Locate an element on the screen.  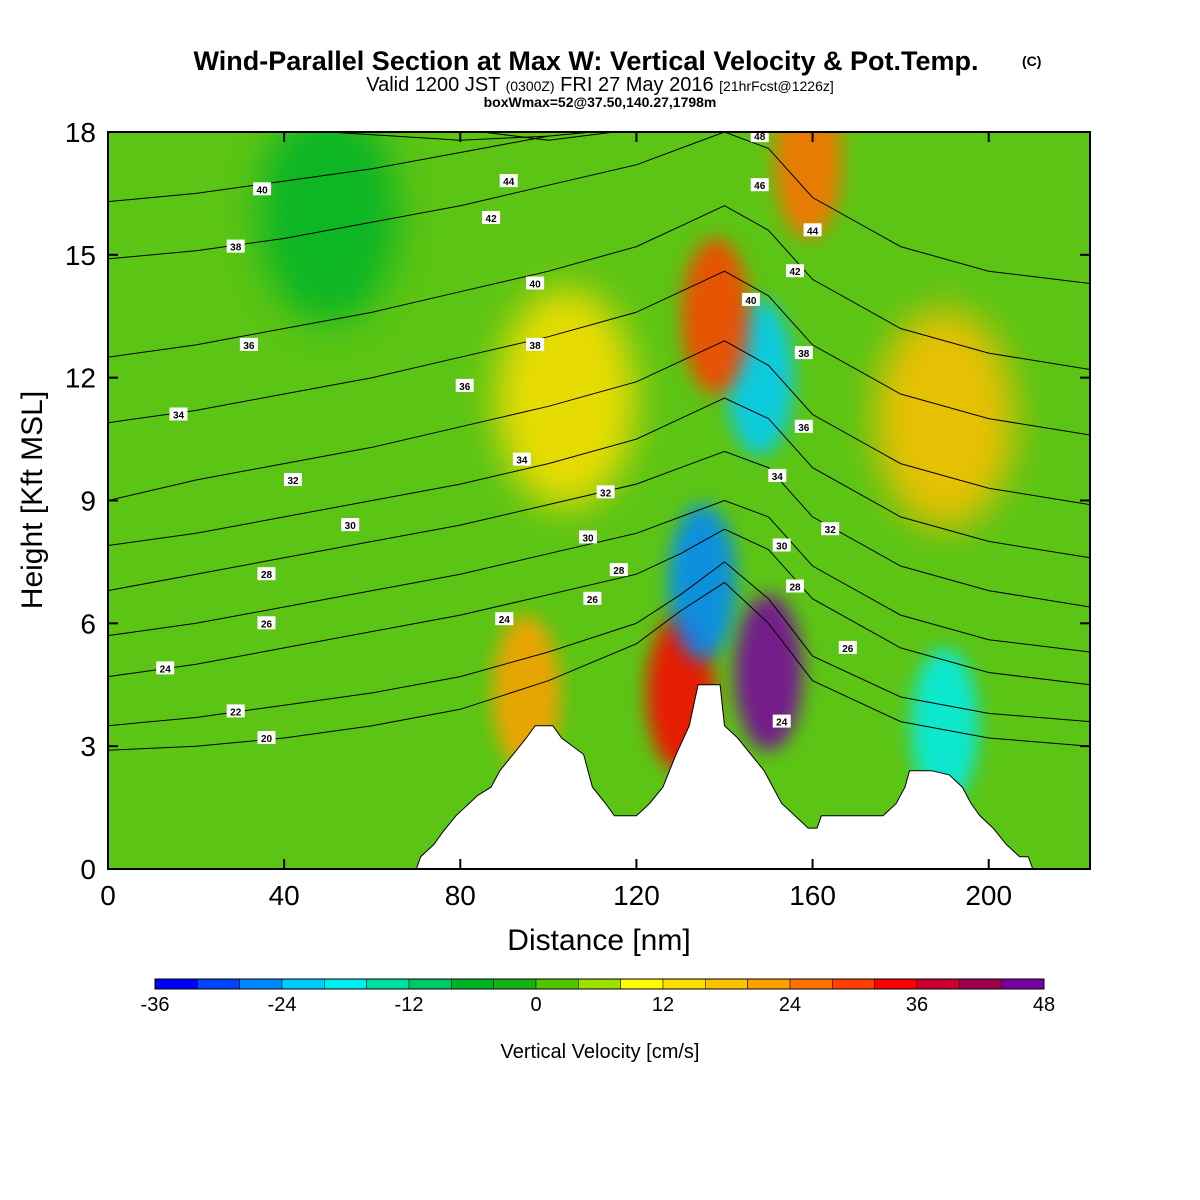
y-tick-label: 0 is located at coordinates (88, 869).